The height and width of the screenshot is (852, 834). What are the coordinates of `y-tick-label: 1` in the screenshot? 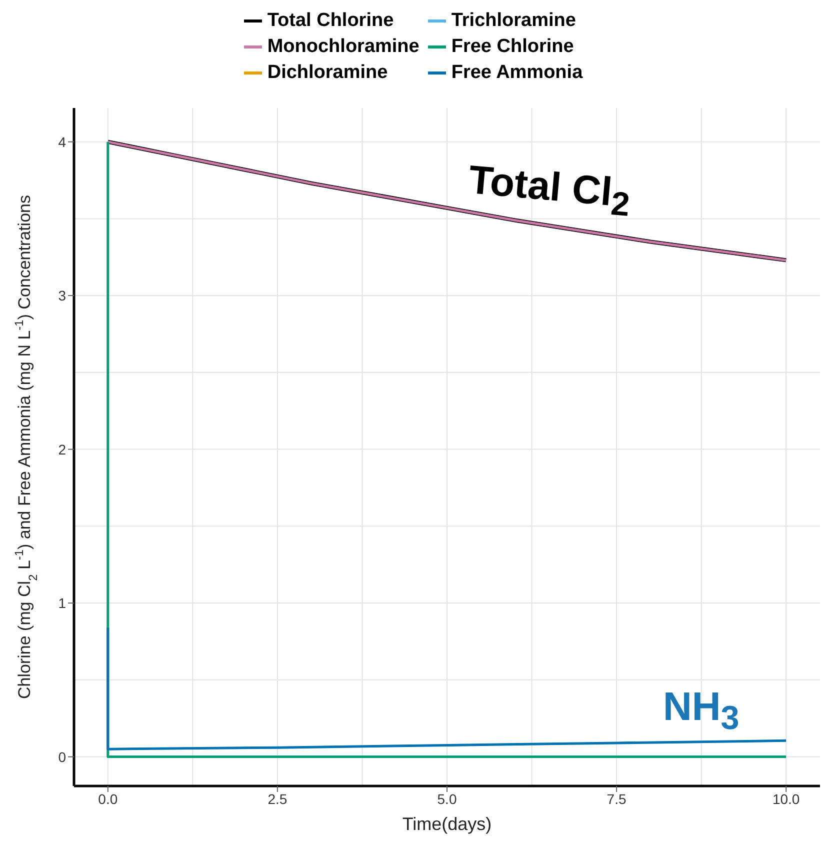 It's located at (62, 603).